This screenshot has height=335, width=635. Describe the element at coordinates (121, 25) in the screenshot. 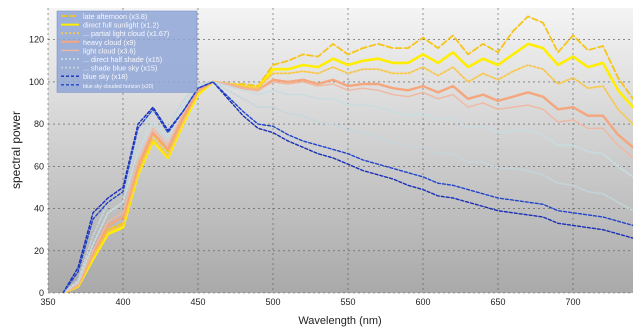

I see `legend-label: direct full sunlight (x1.2)` at that location.